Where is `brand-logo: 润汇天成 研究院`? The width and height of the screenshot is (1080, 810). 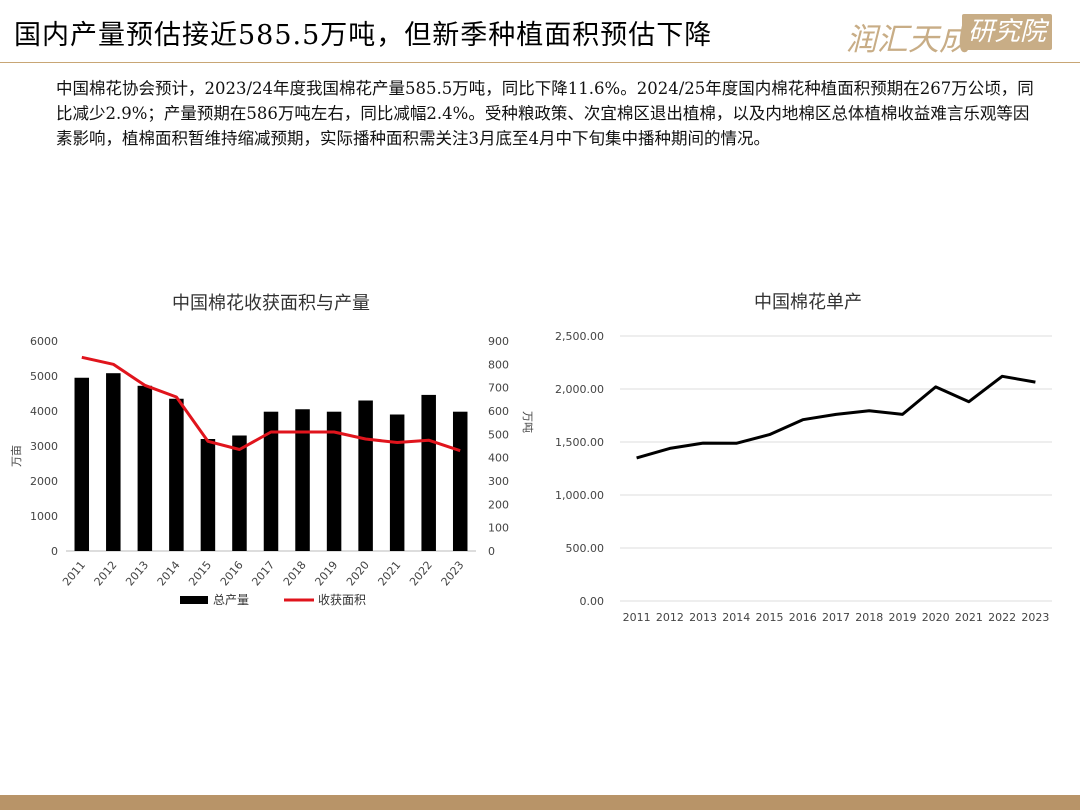 brand-logo: 润汇天成 研究院 is located at coordinates (951, 34).